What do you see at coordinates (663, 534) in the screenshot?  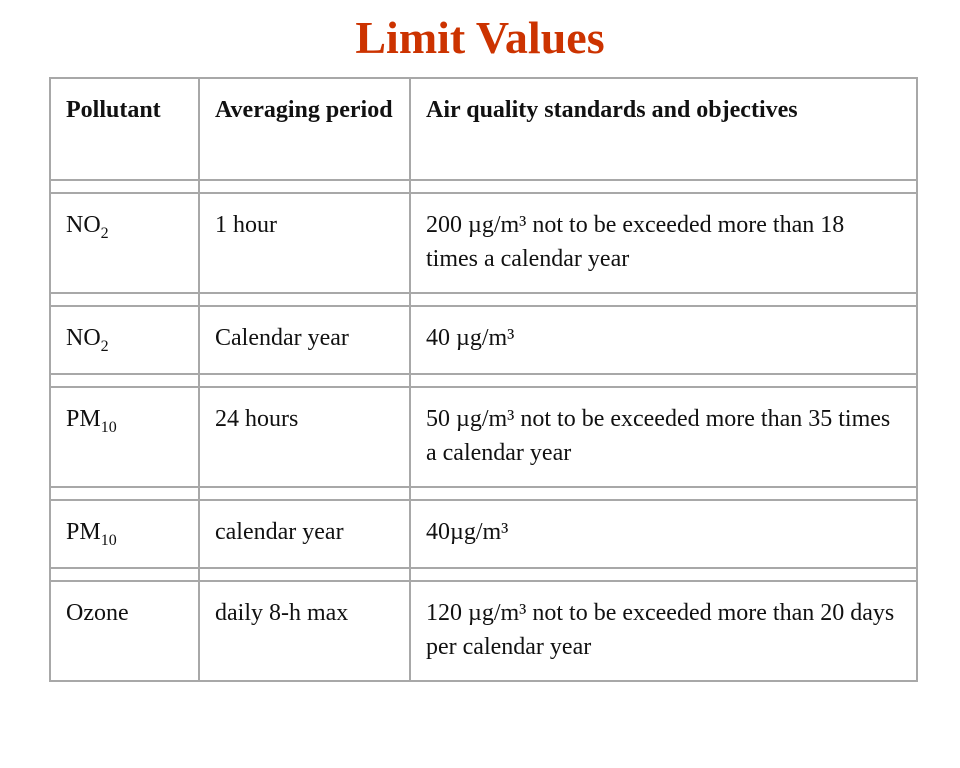 I see `standard-cell: 40µg/m³` at bounding box center [663, 534].